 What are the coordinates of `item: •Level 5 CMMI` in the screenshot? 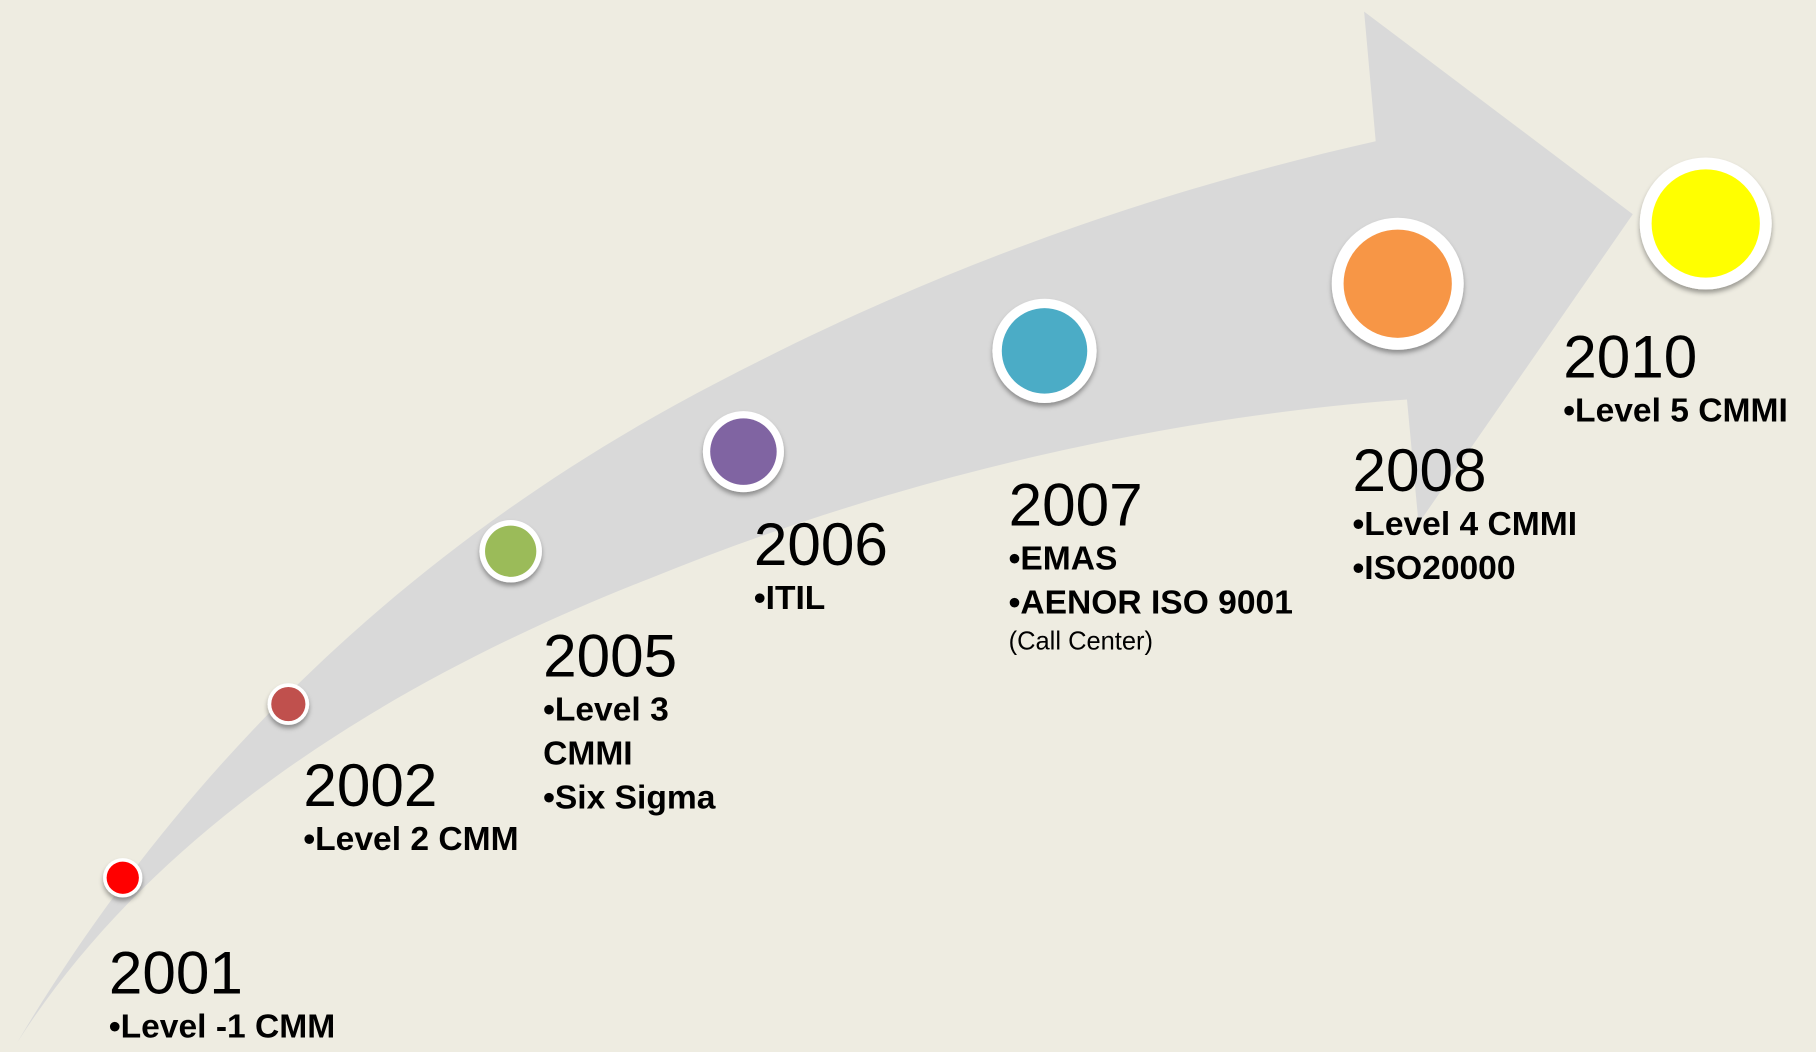 It's located at (1675, 411).